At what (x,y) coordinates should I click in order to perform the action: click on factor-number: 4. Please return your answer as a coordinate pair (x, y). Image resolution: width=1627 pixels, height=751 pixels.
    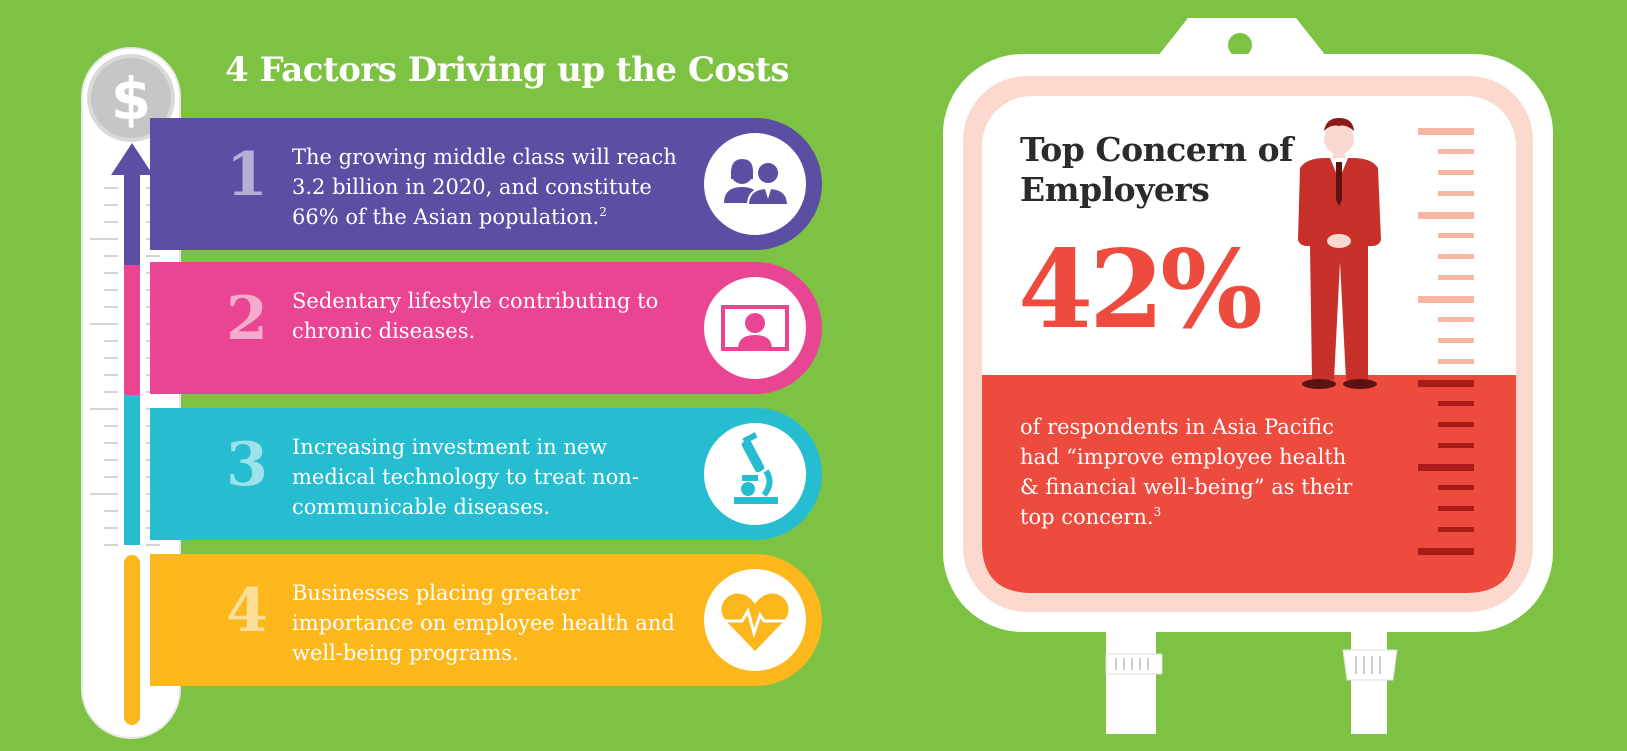
    Looking at the image, I should click on (247, 611).